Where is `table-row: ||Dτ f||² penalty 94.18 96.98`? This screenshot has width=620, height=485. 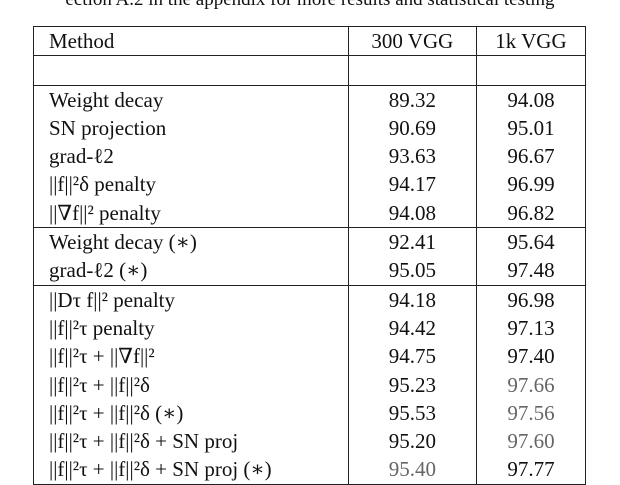
table-row: ||Dτ f||² penalty 94.18 96.98 is located at coordinates (310, 299).